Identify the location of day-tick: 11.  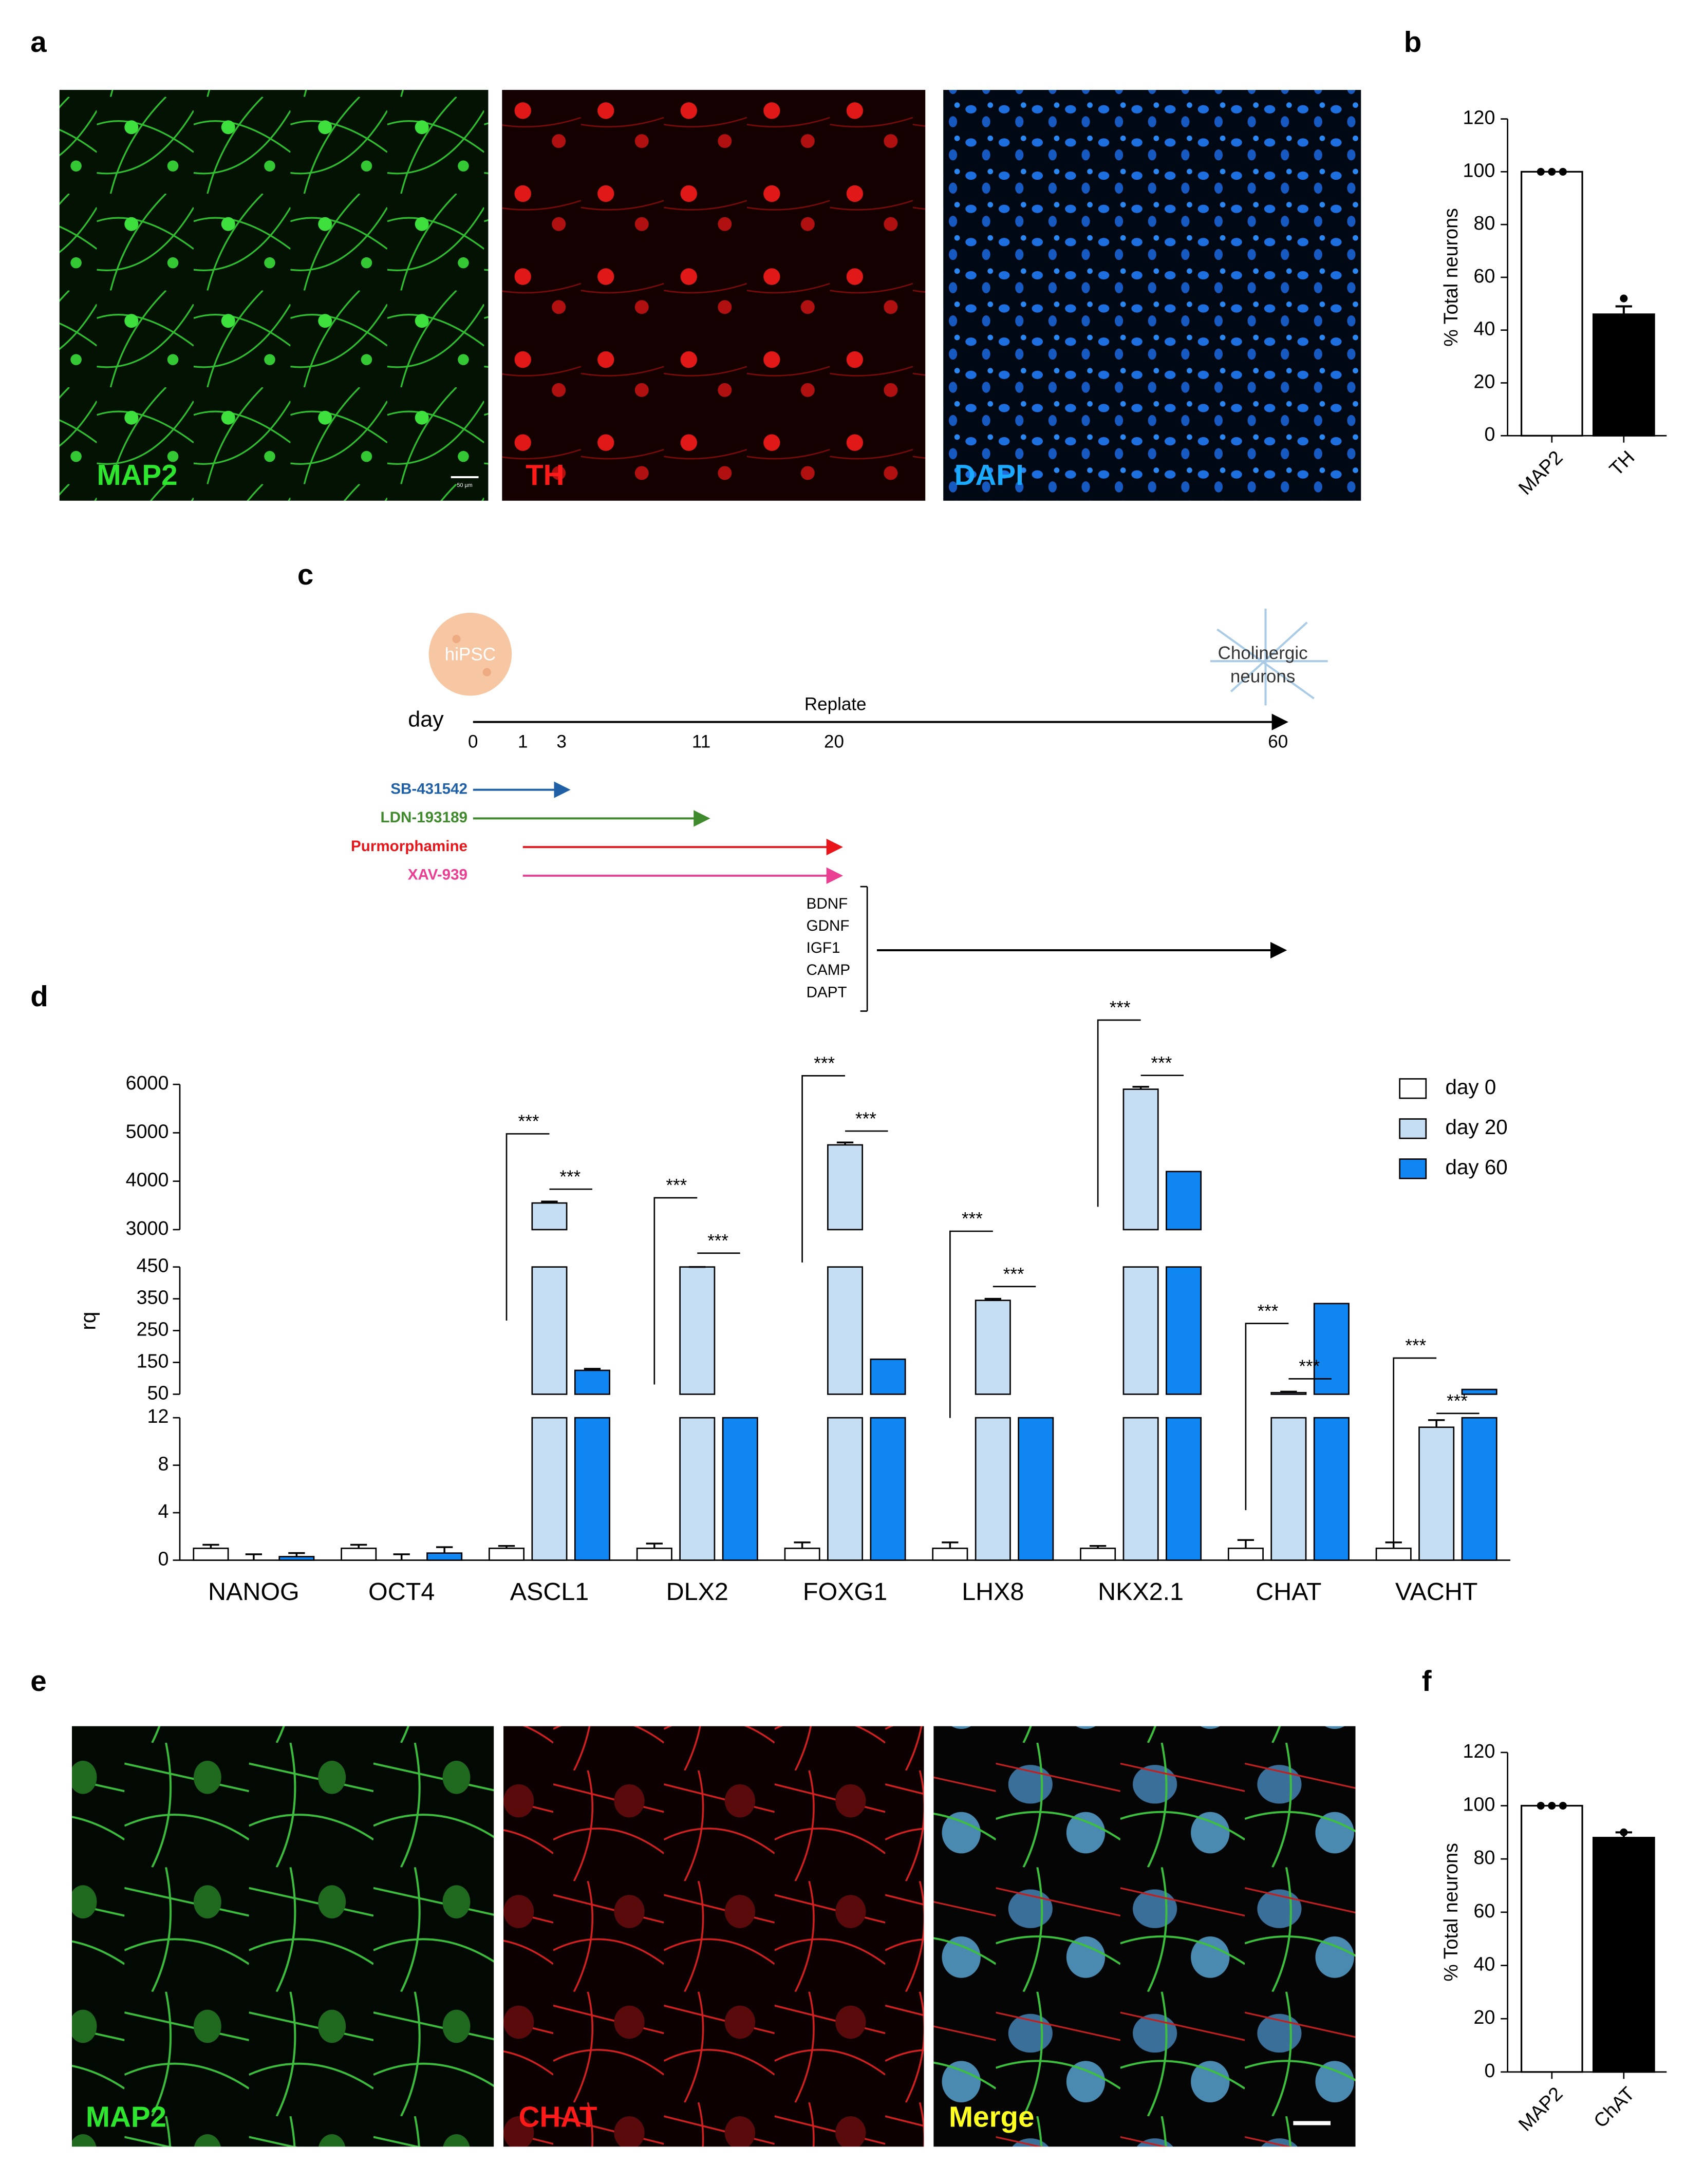
(701, 741).